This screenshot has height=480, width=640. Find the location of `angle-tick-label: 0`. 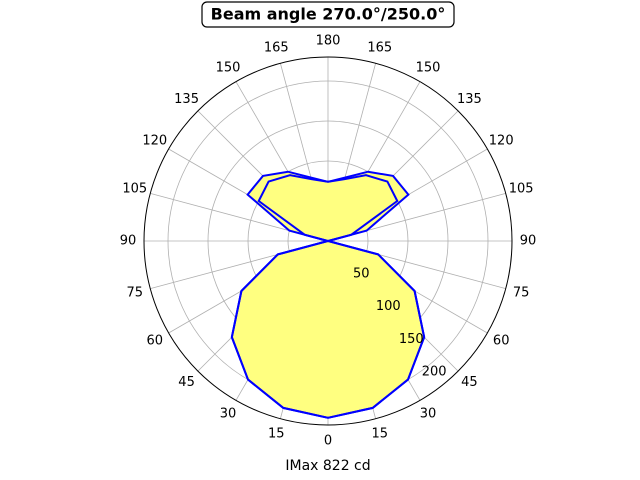

angle-tick-label: 0 is located at coordinates (328, 441).